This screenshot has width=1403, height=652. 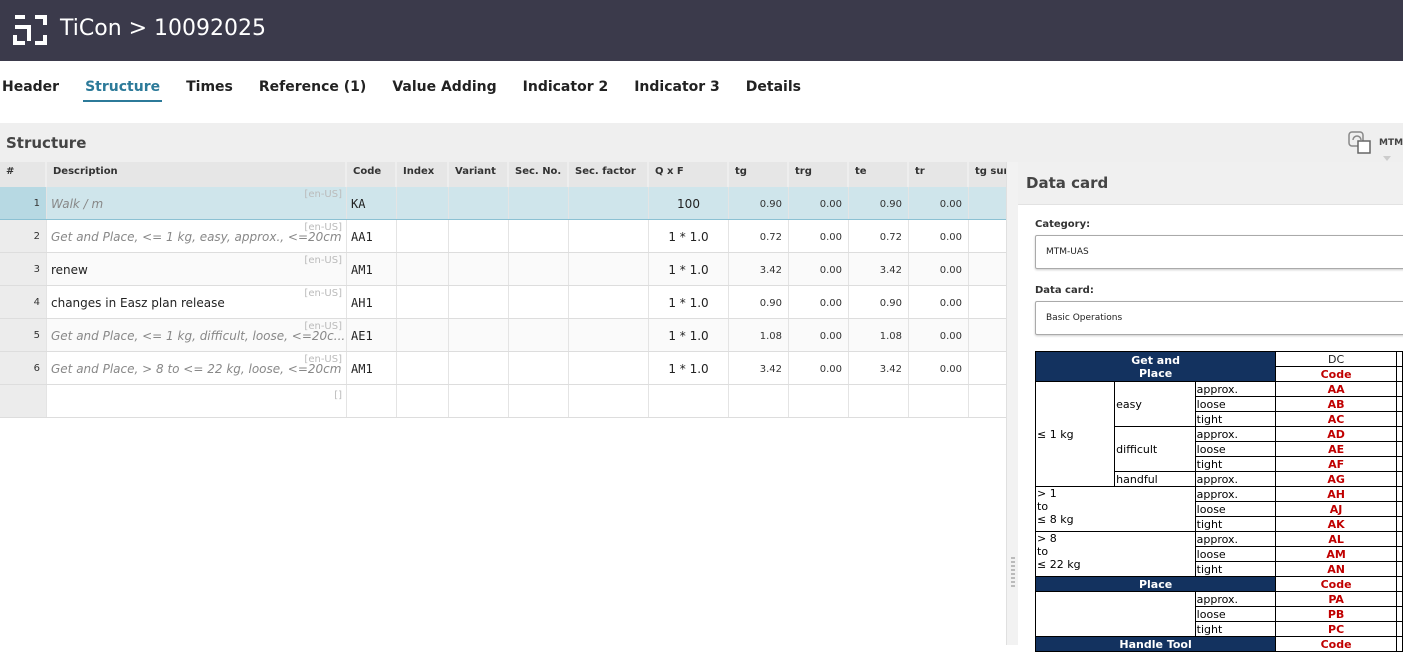 I want to click on data-card-select: Basic Operations, so click(x=1219, y=318).